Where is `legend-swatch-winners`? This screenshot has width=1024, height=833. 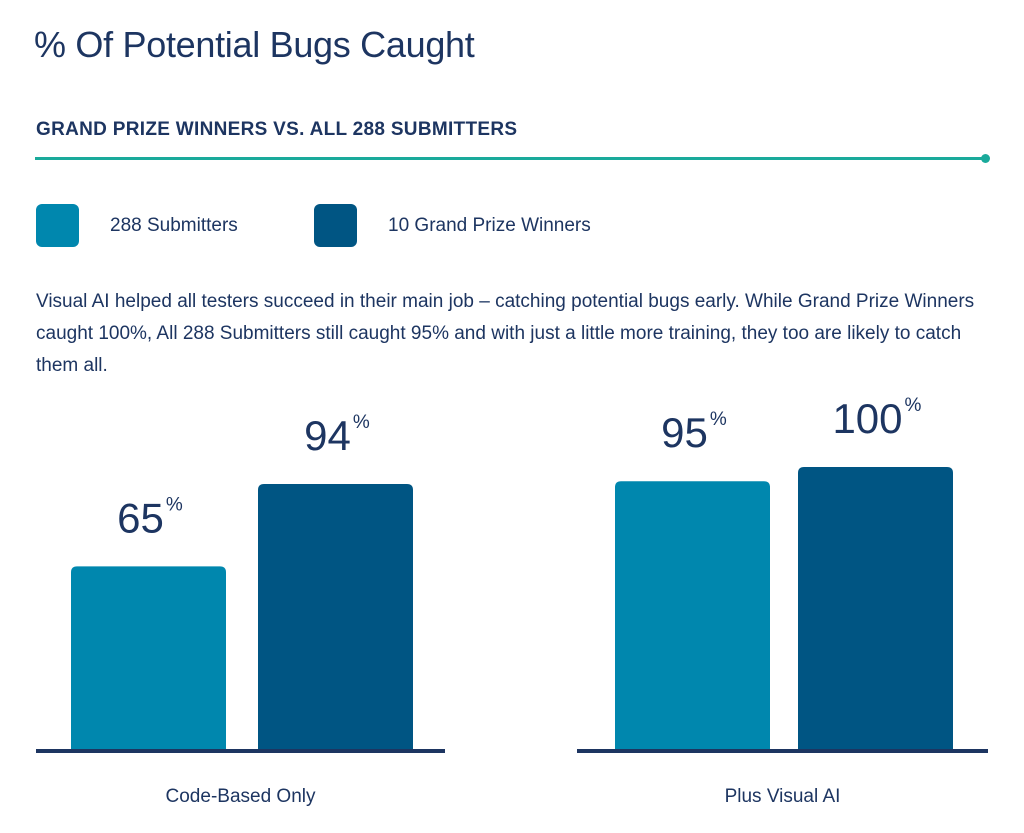
legend-swatch-winners is located at coordinates (335, 225).